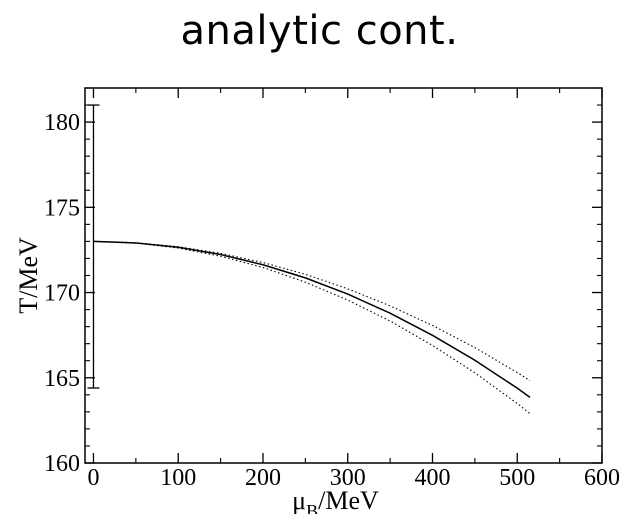 This screenshot has height=514, width=639. What do you see at coordinates (348, 478) in the screenshot?
I see `x-tick-label: 300` at bounding box center [348, 478].